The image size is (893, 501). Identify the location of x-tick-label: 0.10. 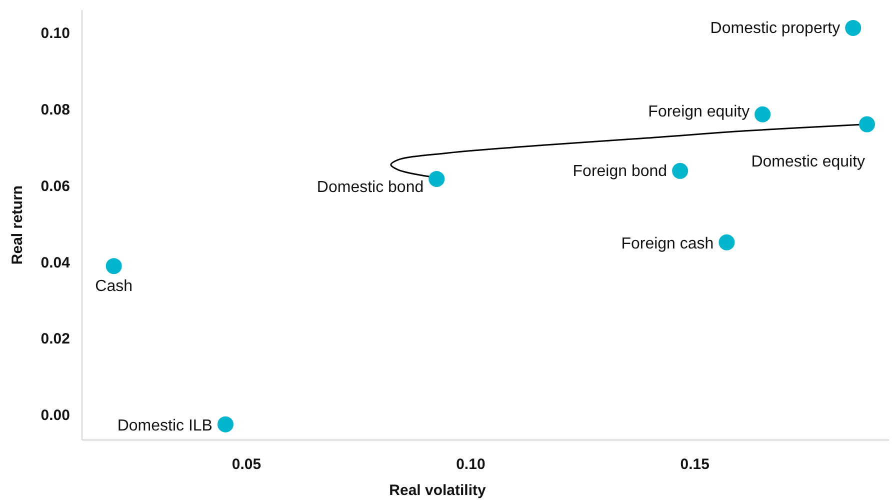
(471, 464).